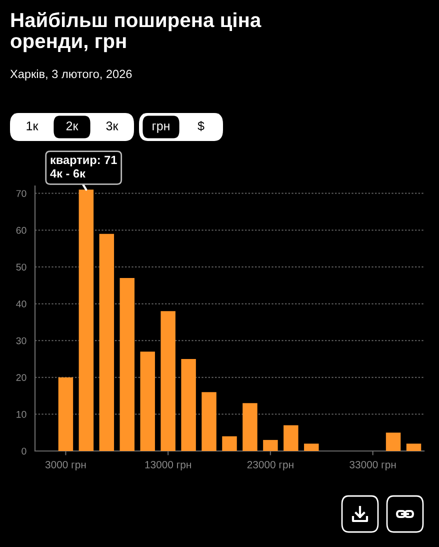 This screenshot has width=439, height=547. I want to click on y-tick-label: 50, so click(21, 267).